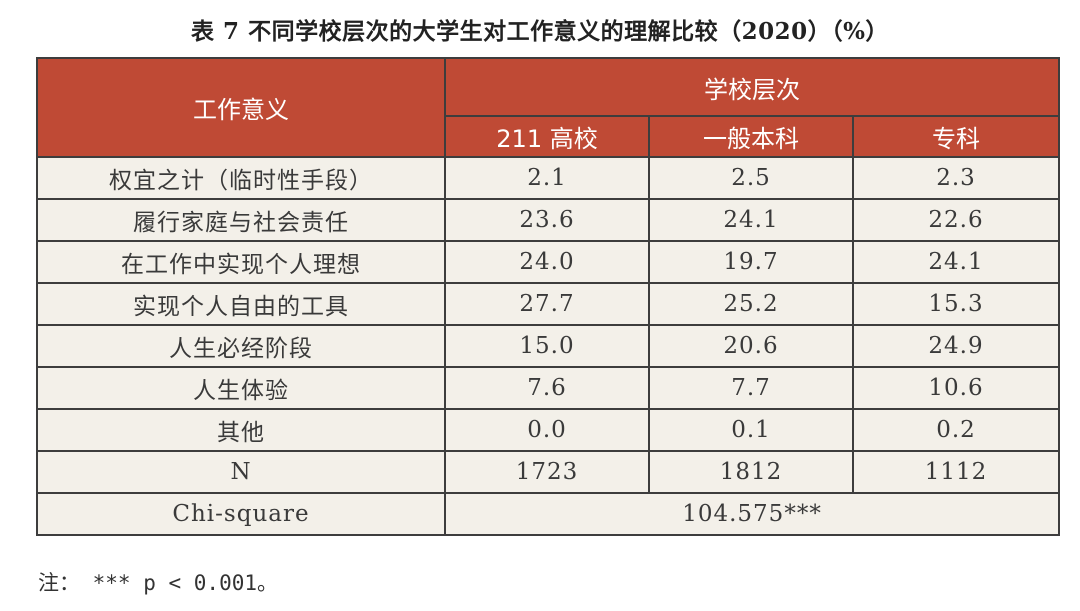 This screenshot has height=611, width=1080. I want to click on footnote: 注： *** p < 0.001。, so click(158, 583).